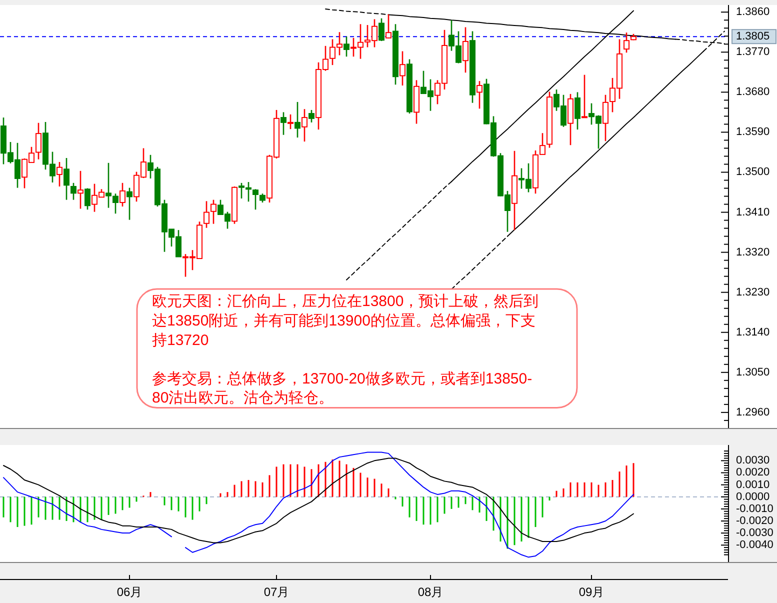 The width and height of the screenshot is (777, 603). What do you see at coordinates (755, 533) in the screenshot?
I see `y-tick-label: -0.0030` at bounding box center [755, 533].